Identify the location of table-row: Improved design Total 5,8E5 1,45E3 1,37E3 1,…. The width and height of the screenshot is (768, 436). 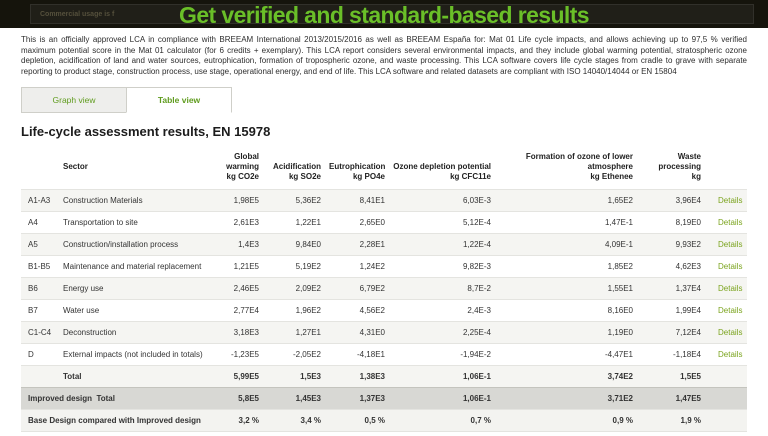
(384, 398).